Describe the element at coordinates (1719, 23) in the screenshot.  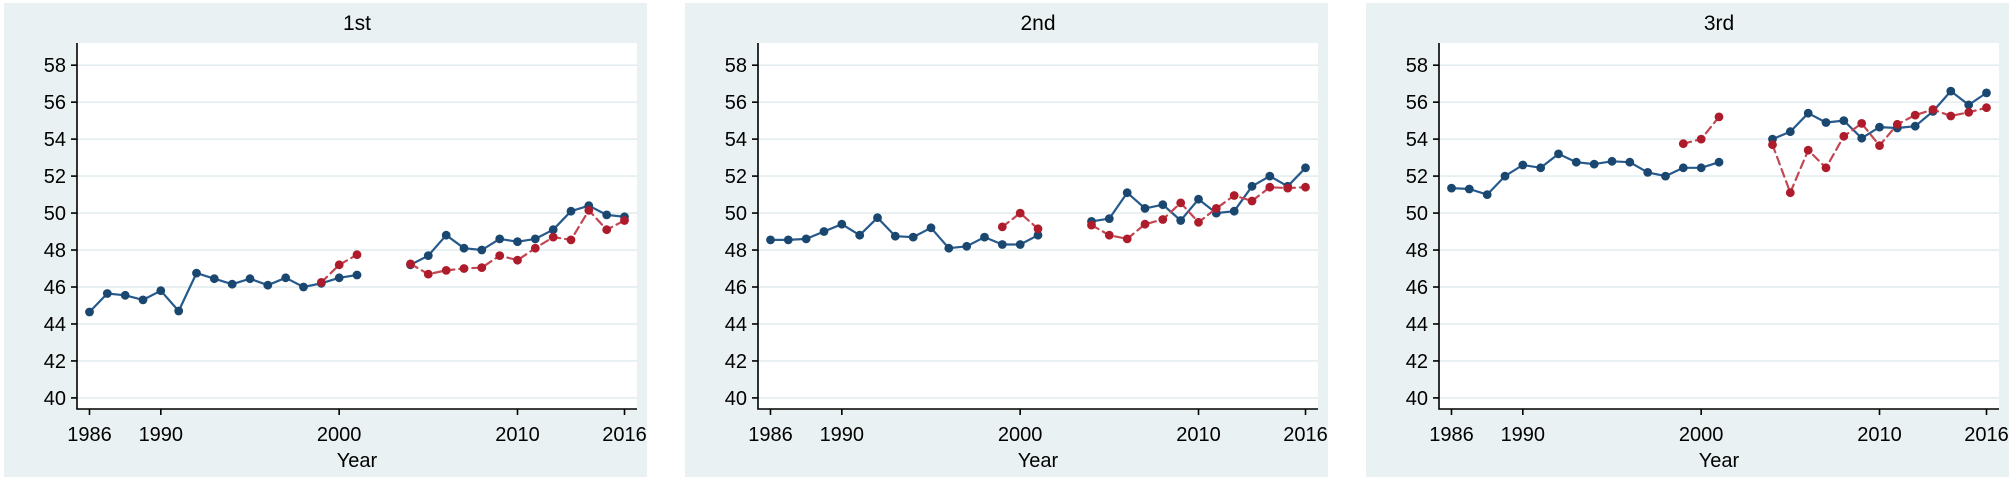
I see `panel-title: 3rd` at that location.